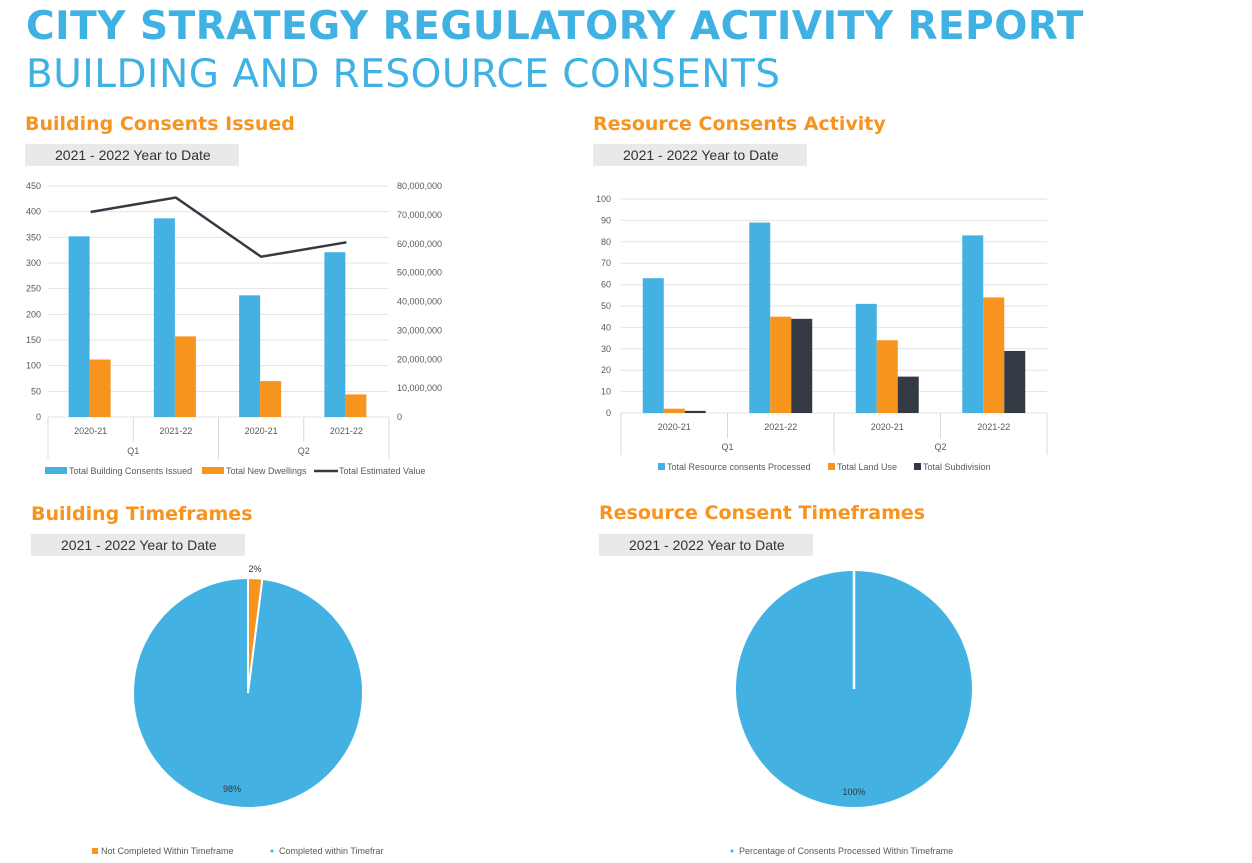  Describe the element at coordinates (419, 330) in the screenshot. I see `y2-tick-label: 30,000,000` at that location.